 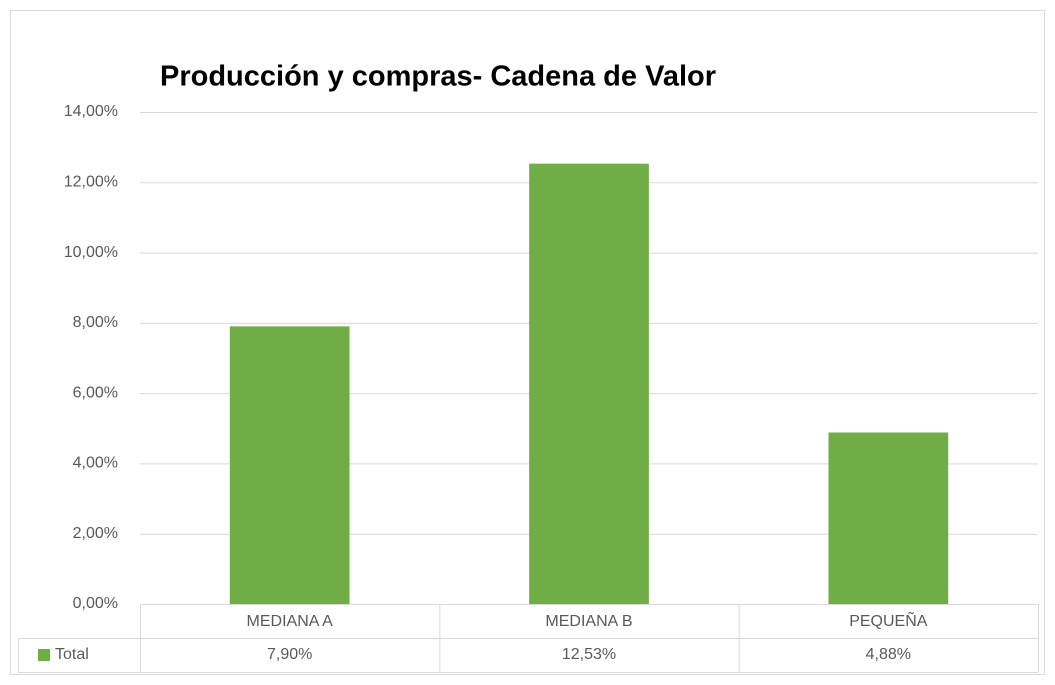 I want to click on data-table-value: 4,88%, so click(x=888, y=654).